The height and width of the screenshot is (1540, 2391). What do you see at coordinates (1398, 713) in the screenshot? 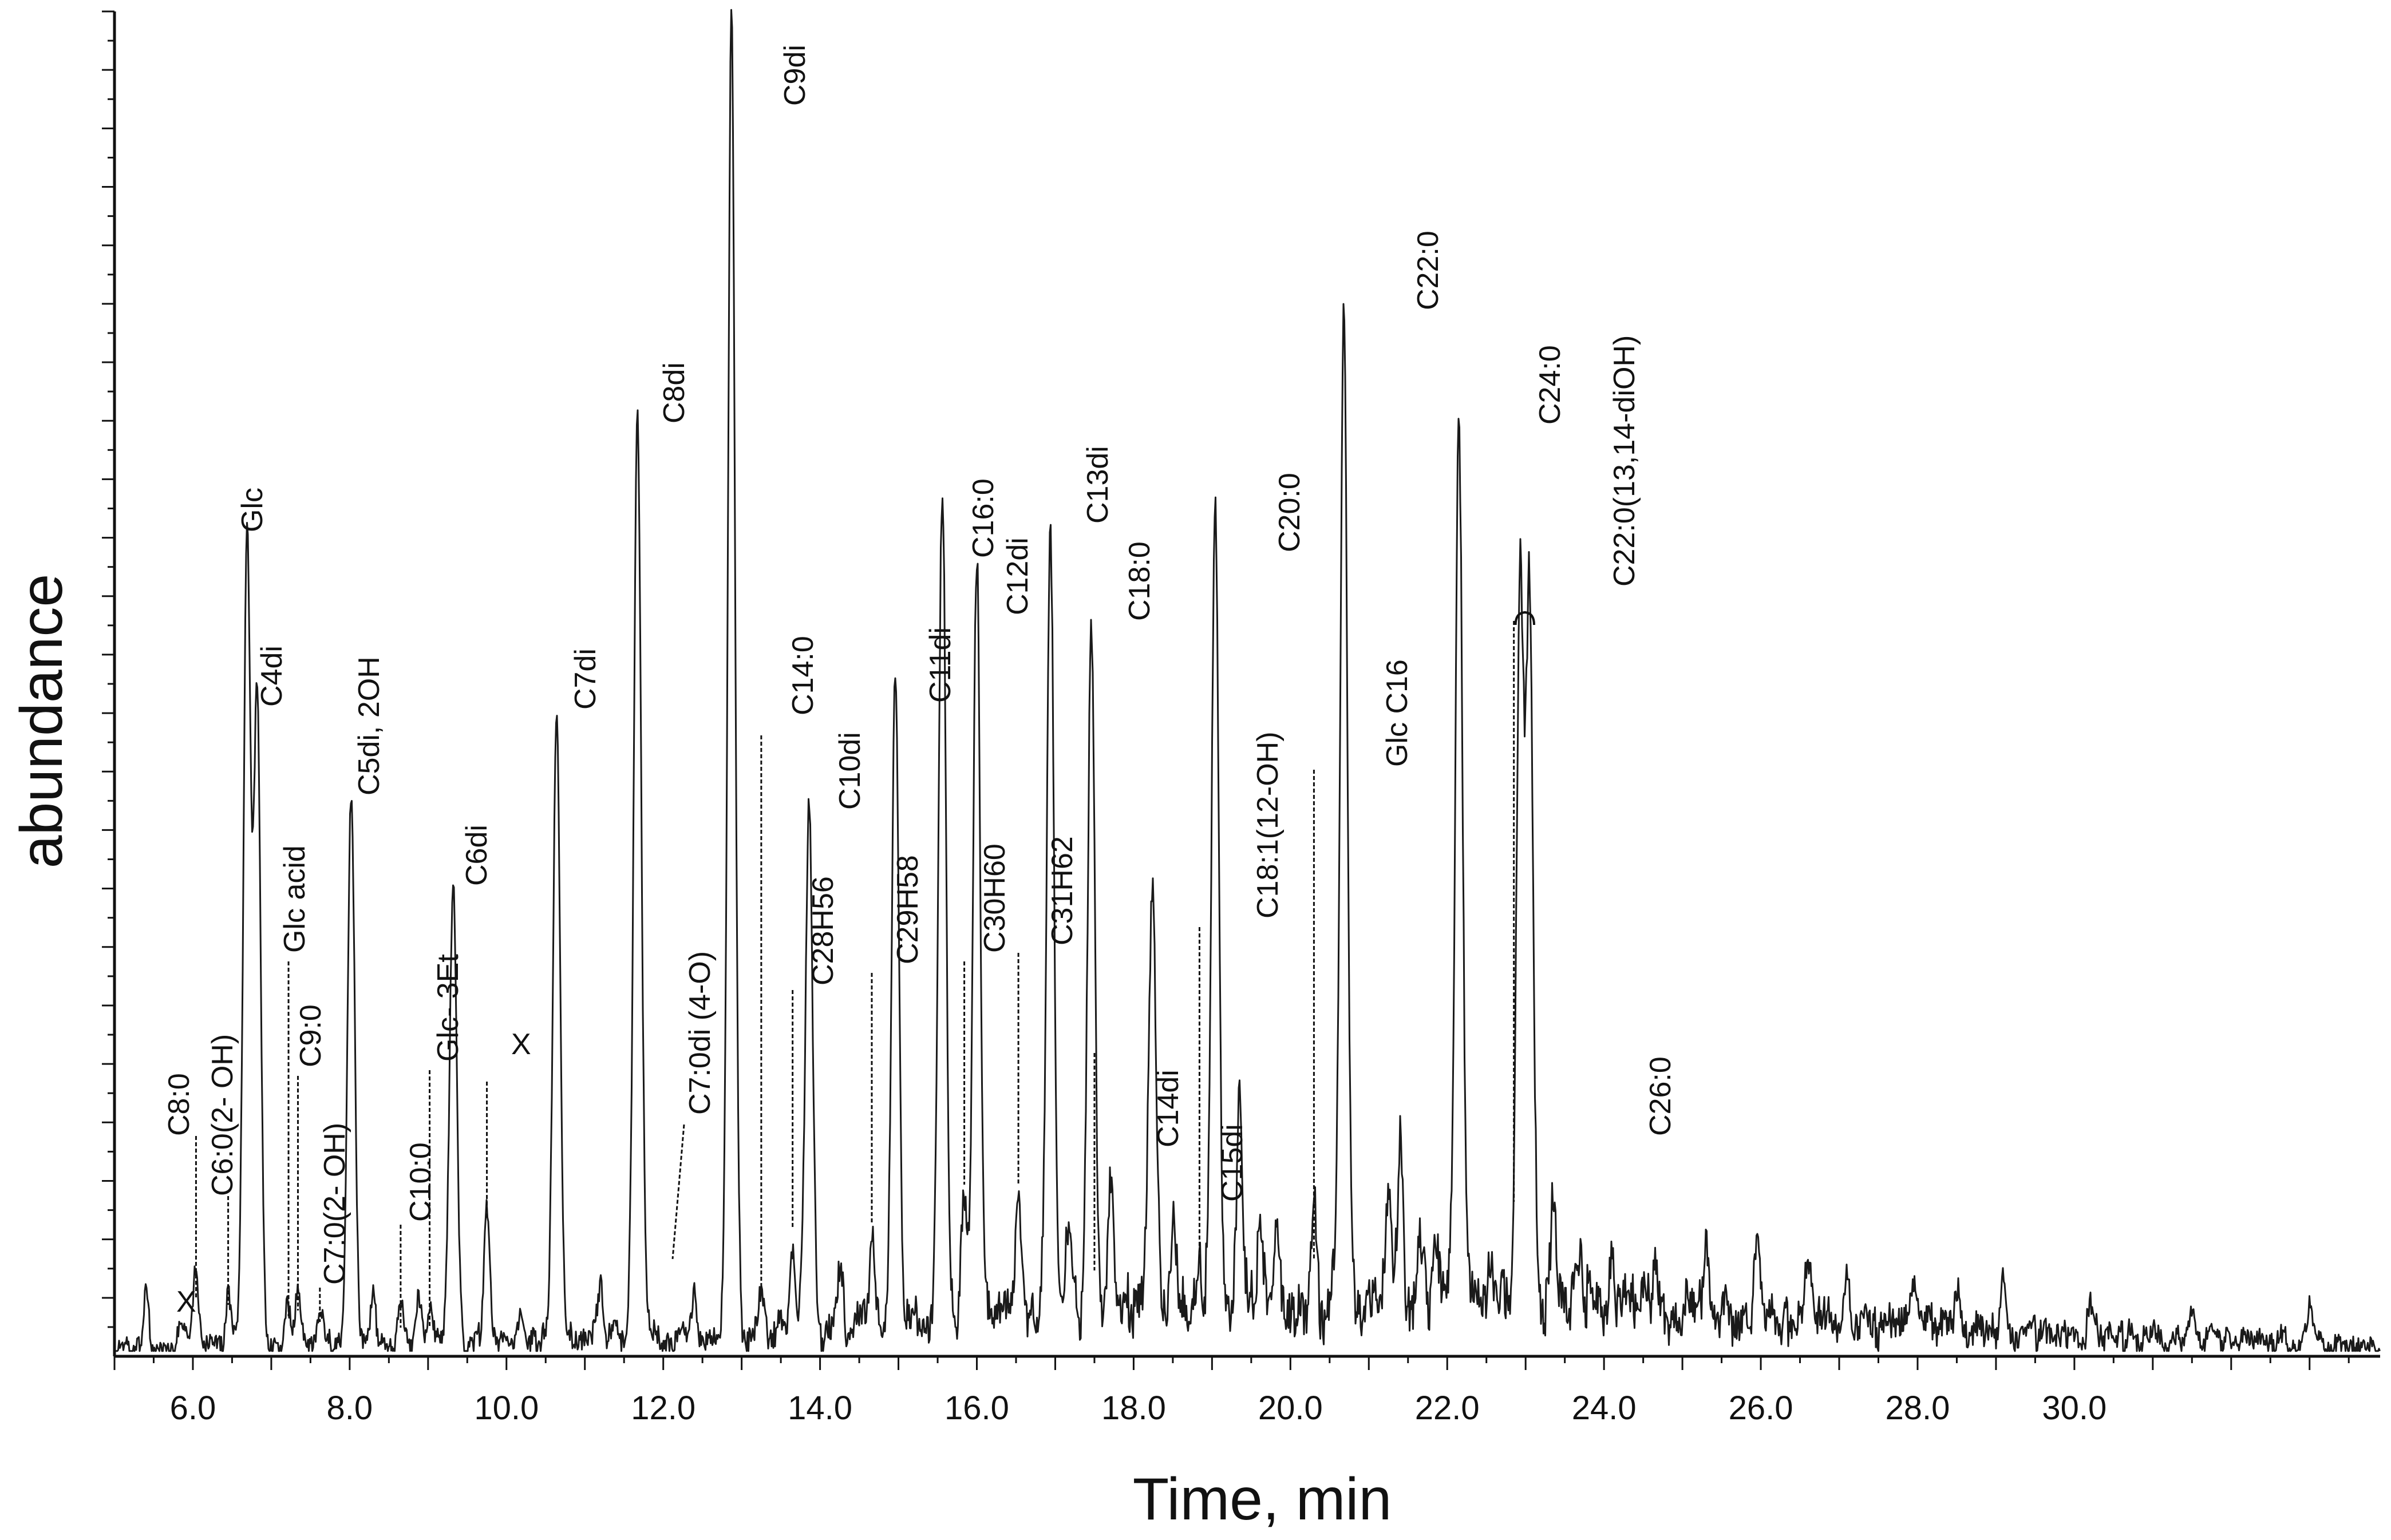
I see `peak-label-glc-c16: Glc C16` at bounding box center [1398, 713].